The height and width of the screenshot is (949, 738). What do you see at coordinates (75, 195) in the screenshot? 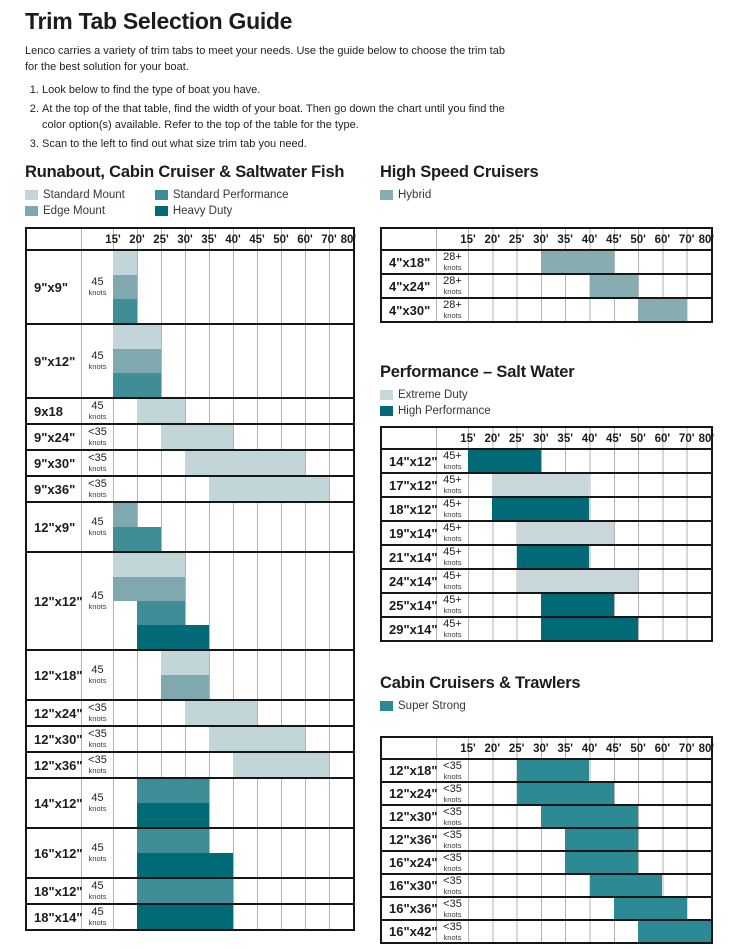
I see `legend-item-standard-mount: Standard Mount` at bounding box center [75, 195].